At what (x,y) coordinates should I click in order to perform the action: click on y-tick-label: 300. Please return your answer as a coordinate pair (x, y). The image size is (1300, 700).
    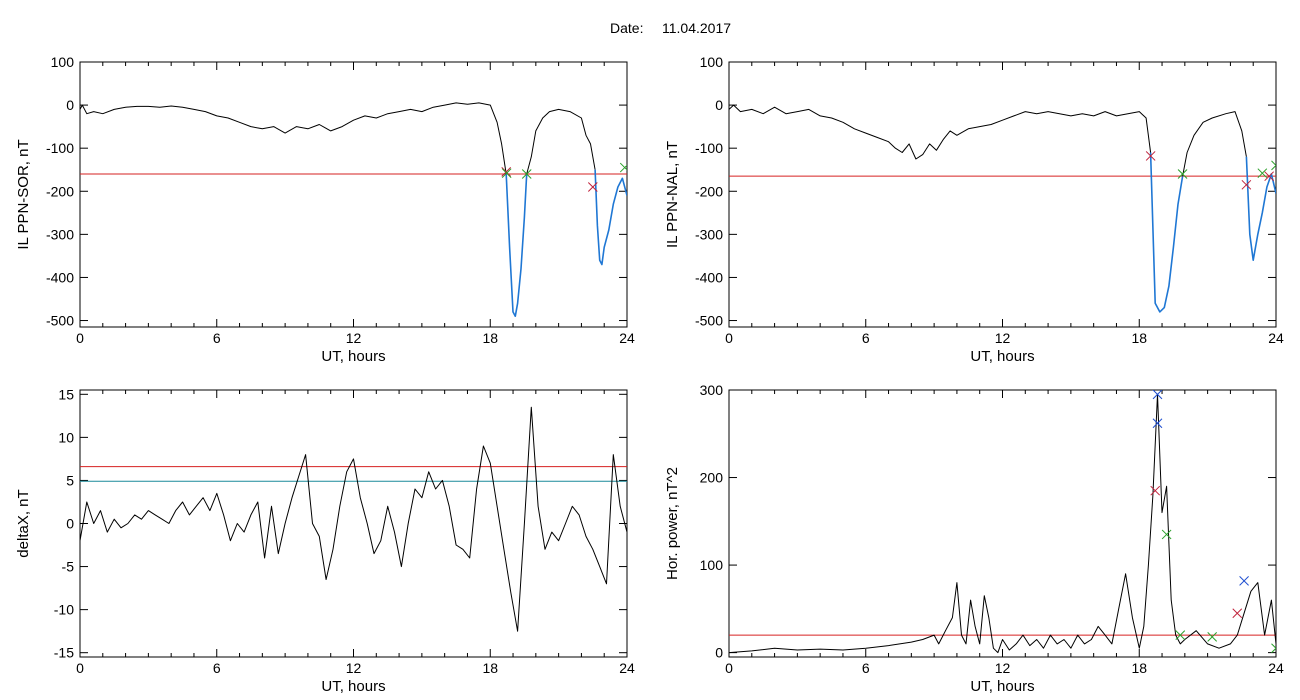
    Looking at the image, I should click on (712, 390).